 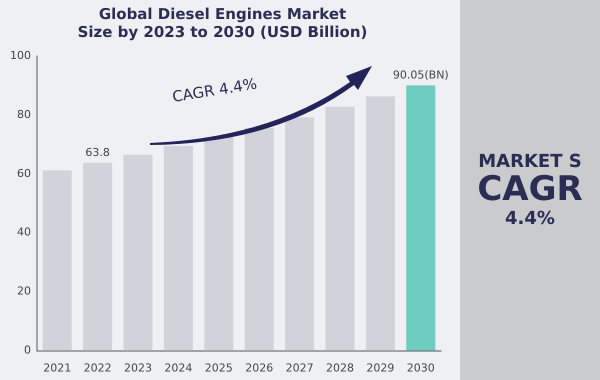 I want to click on x-tick-label: 2022, so click(x=98, y=367).